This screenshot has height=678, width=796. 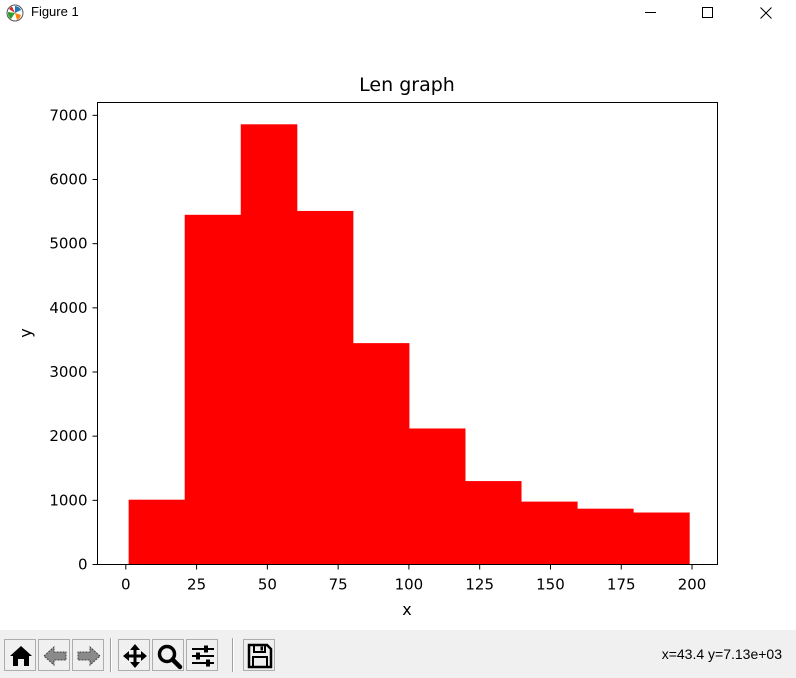 I want to click on sliders-icon, so click(x=203, y=656).